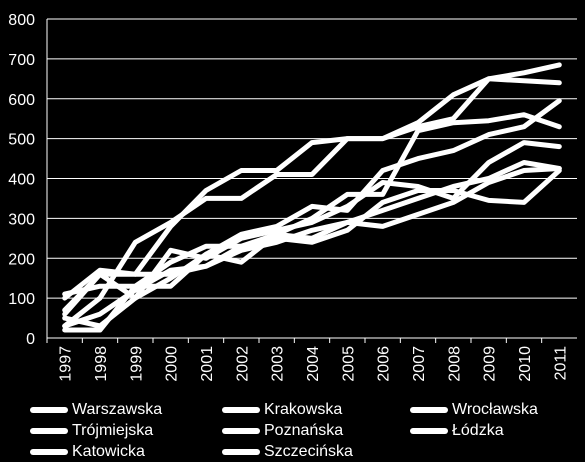 This screenshot has height=462, width=585. What do you see at coordinates (21, 140) in the screenshot?
I see `y-tick-label: 500` at bounding box center [21, 140].